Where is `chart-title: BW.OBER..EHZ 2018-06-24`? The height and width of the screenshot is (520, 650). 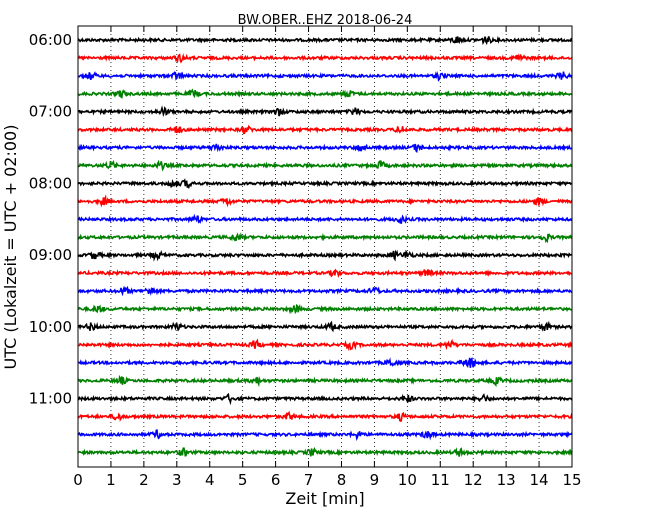 chart-title: BW.OBER..EHZ 2018-06-24 is located at coordinates (325, 20).